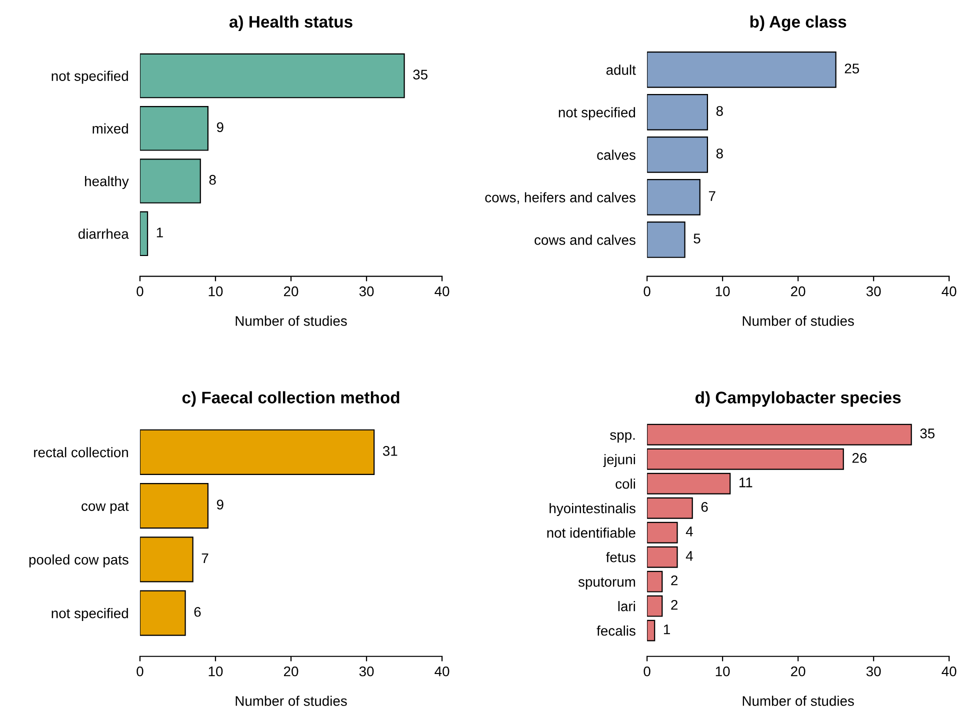 The image size is (962, 713). What do you see at coordinates (107, 182) in the screenshot?
I see `y-tick-label: healthy` at bounding box center [107, 182].